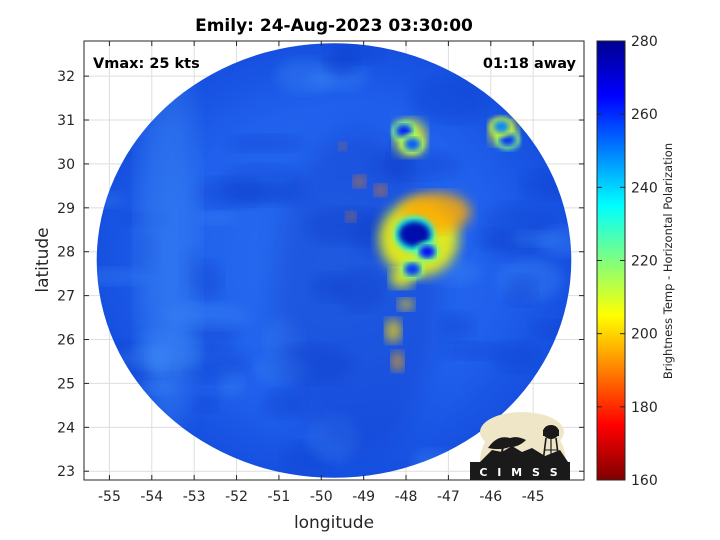  I want to click on colorbar-tick-label: 220, so click(644, 262).